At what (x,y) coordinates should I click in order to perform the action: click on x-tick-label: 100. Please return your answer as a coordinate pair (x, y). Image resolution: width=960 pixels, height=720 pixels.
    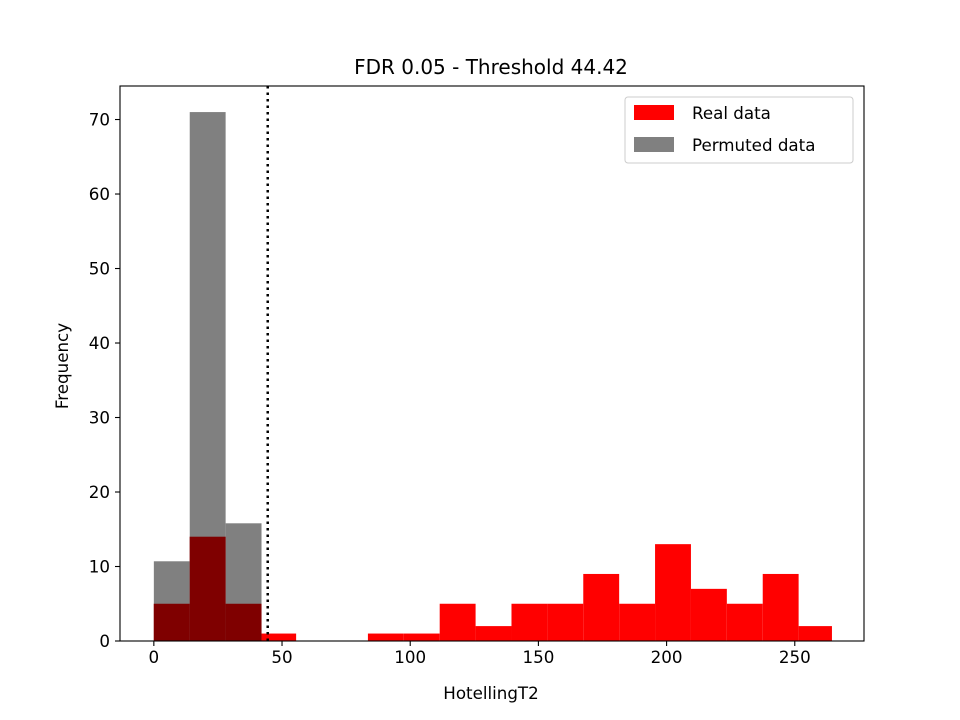
    Looking at the image, I should click on (410, 657).